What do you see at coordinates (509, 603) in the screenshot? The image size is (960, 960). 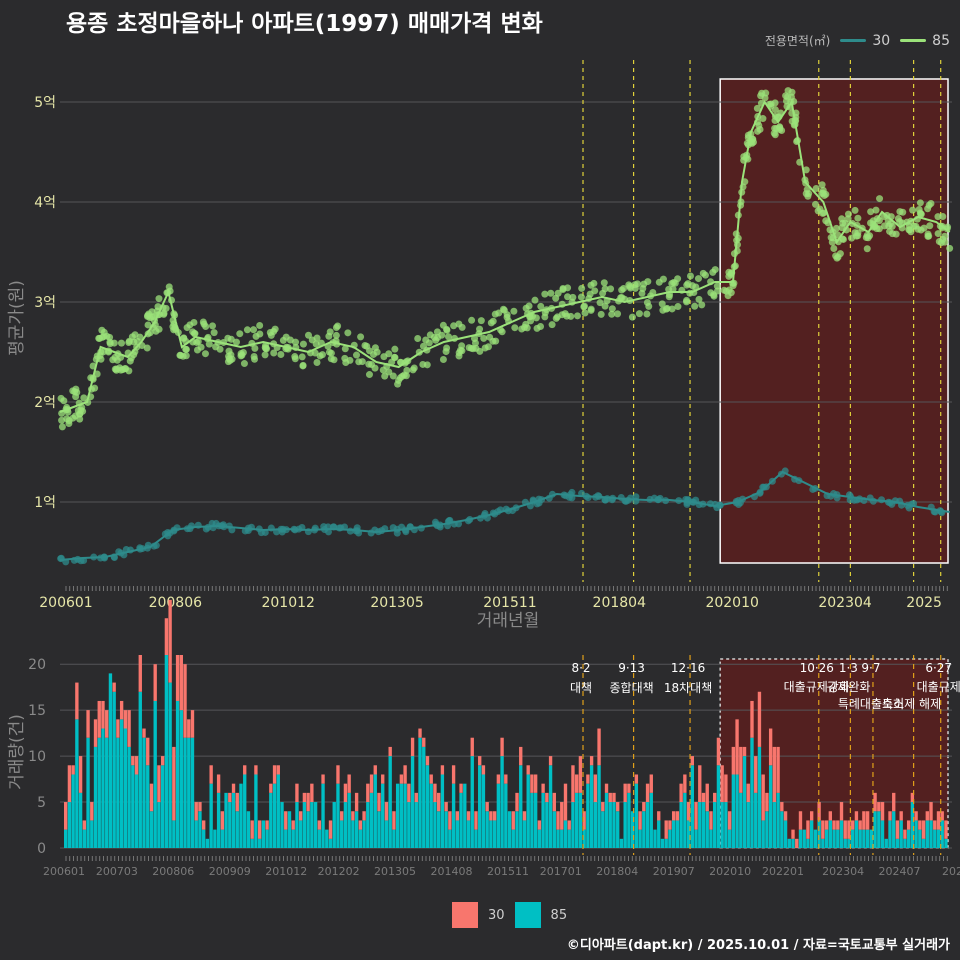 I see `x-tick-label: 201511` at bounding box center [509, 603].